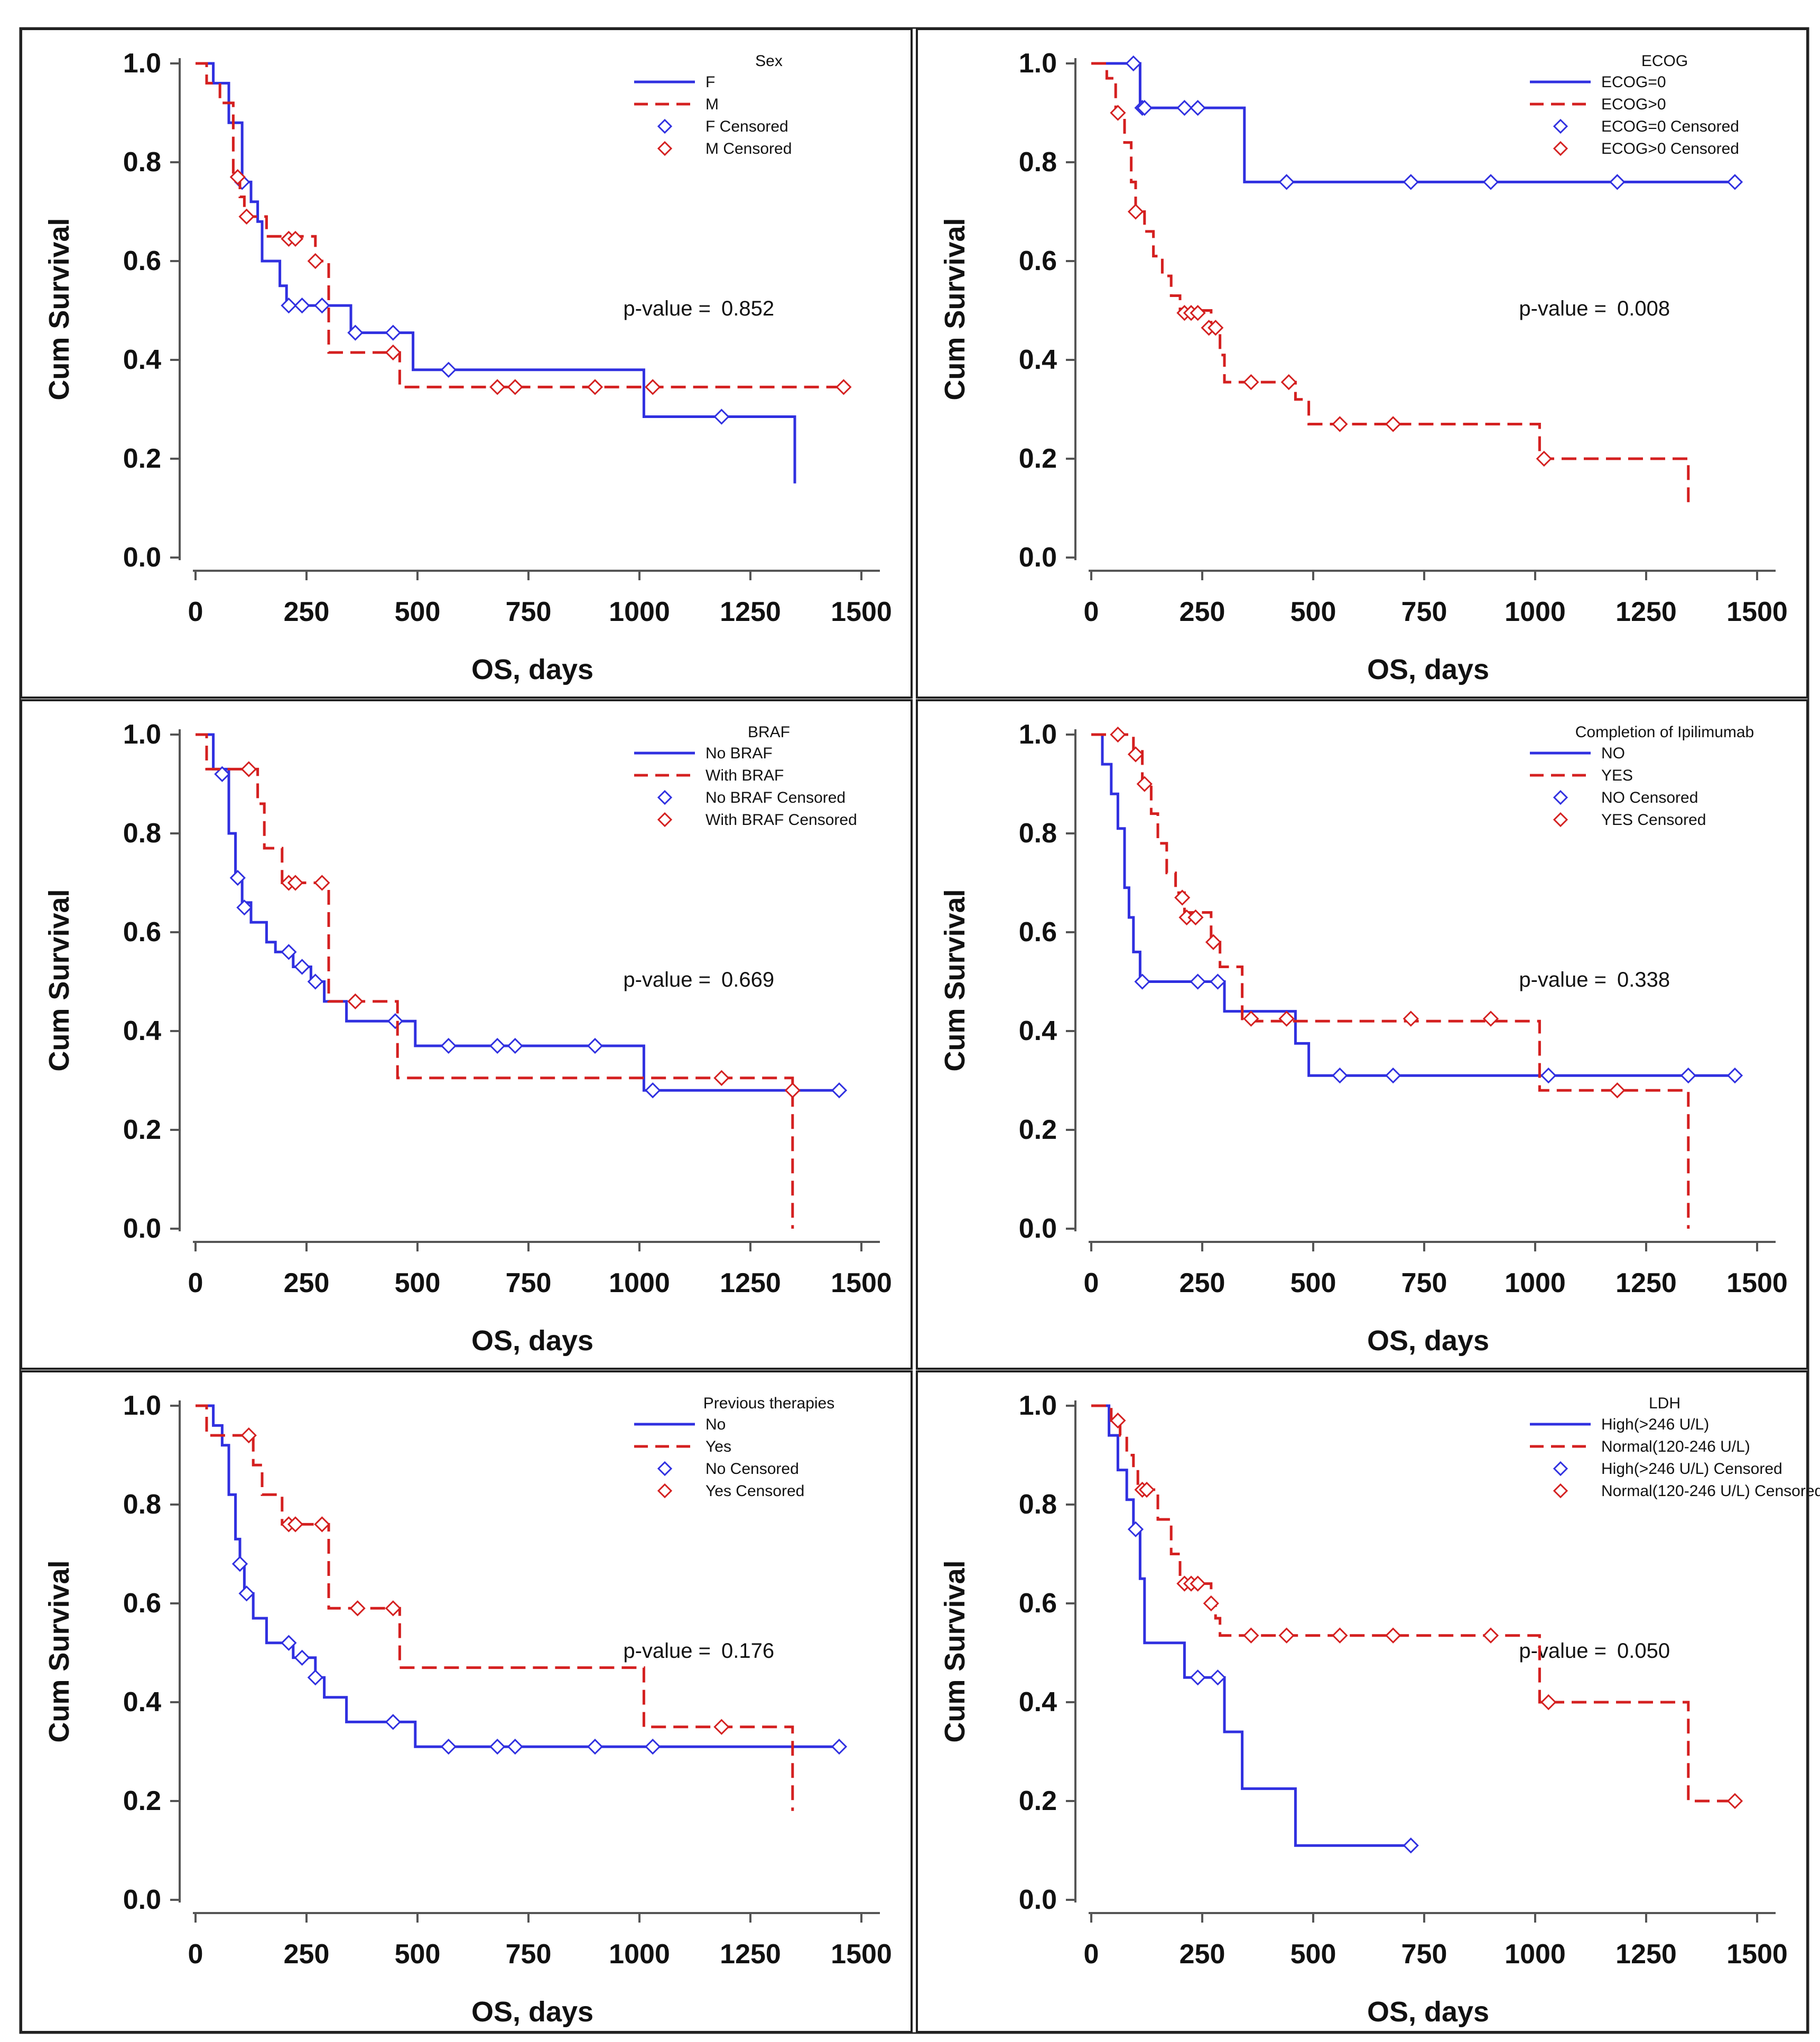  Describe the element at coordinates (1633, 82) in the screenshot. I see `legend-entry: ECOG=0` at that location.